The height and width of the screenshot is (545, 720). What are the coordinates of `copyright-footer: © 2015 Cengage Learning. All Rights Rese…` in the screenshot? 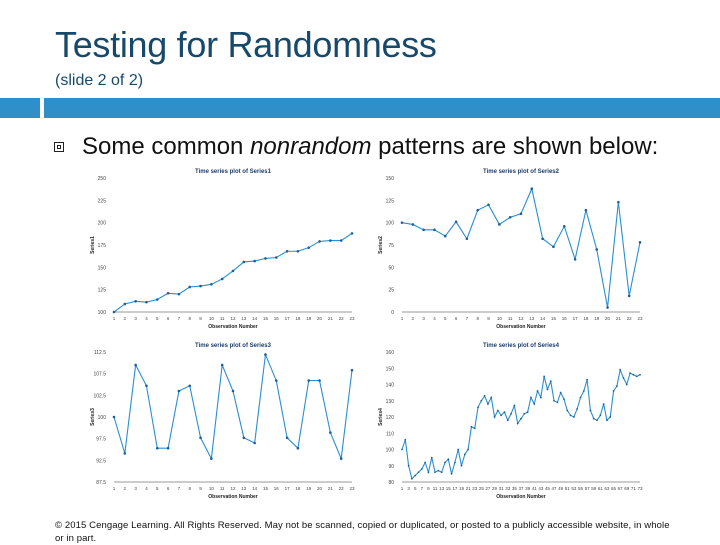 It's located at (362, 532).